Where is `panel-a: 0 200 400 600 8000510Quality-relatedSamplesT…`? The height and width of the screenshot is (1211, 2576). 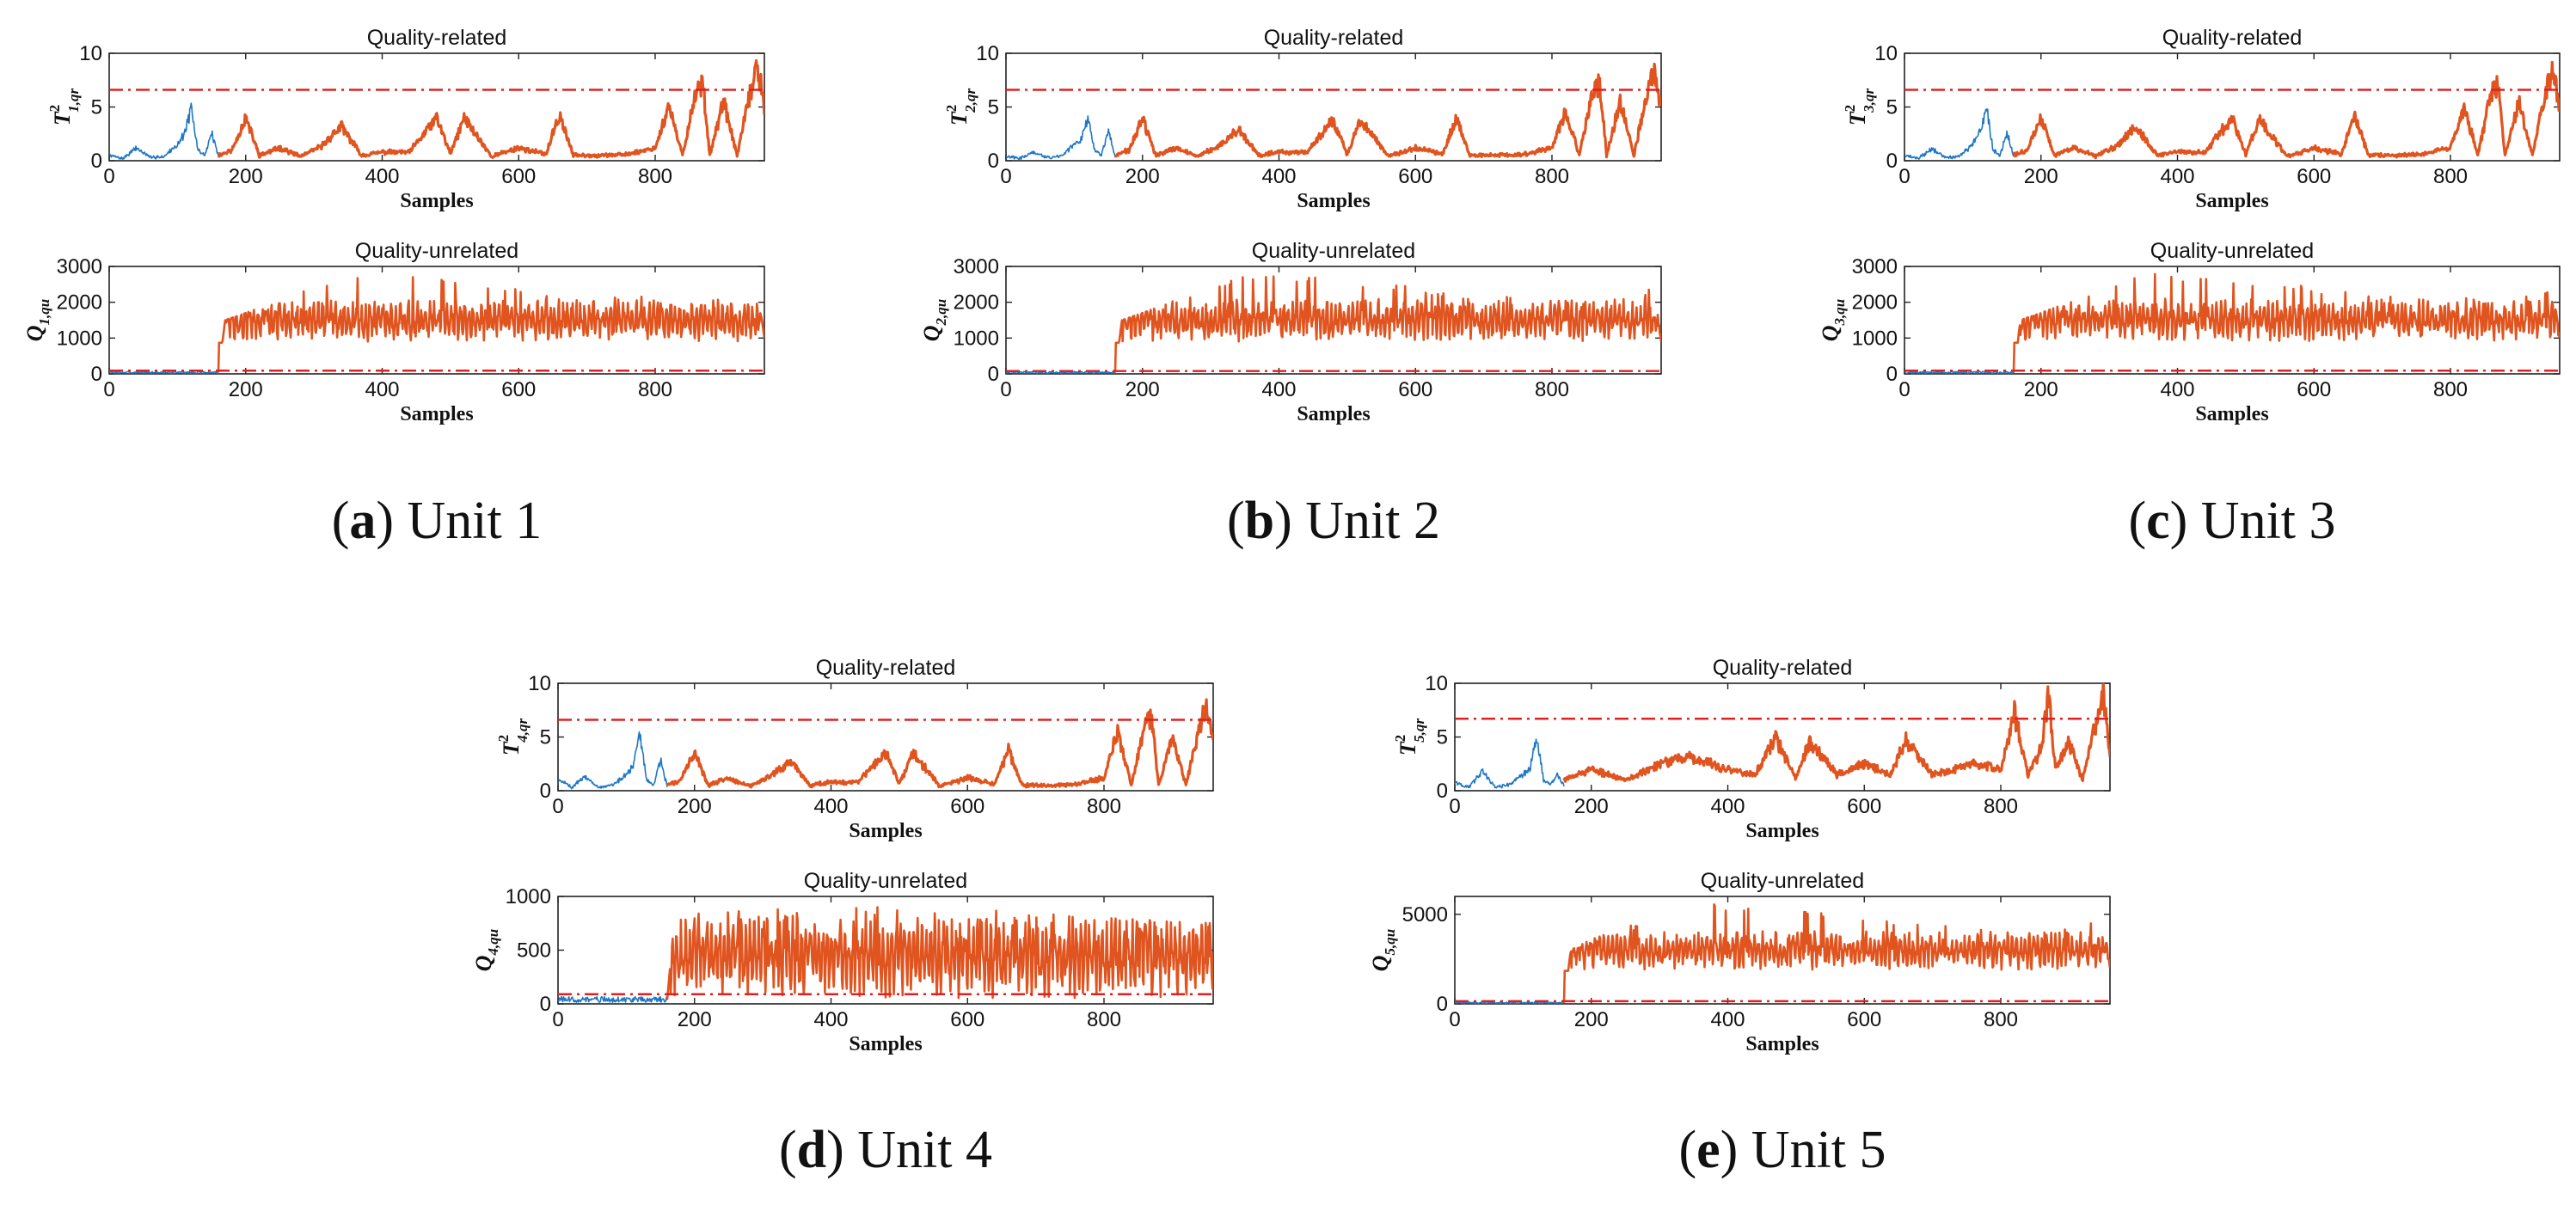
panel-a: 0 200 400 600 8000510Quality-relatedSamplesT… is located at coordinates (393, 288).